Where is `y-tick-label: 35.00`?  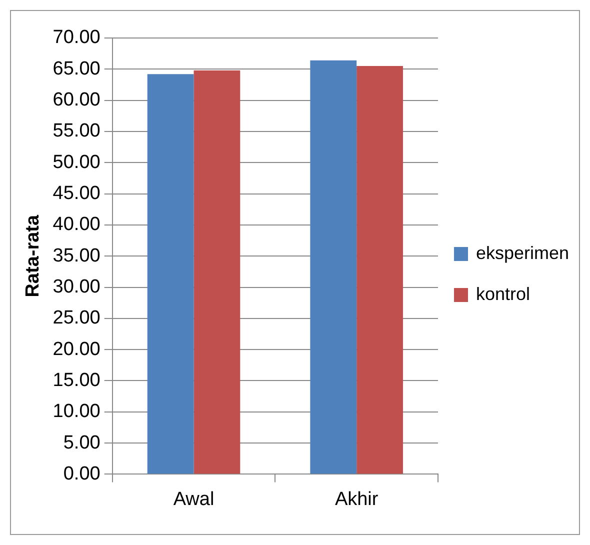 y-tick-label: 35.00 is located at coordinates (76, 255).